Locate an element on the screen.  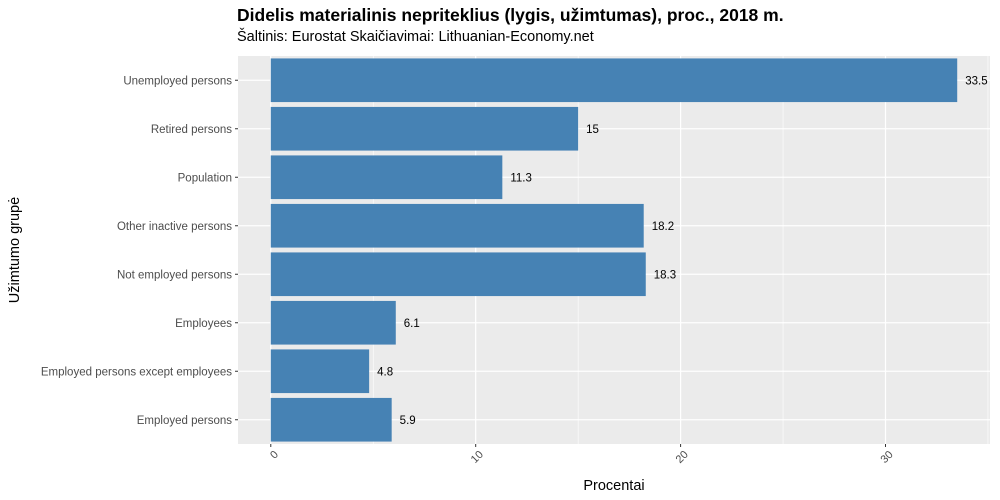
x-axis-title: Procentai is located at coordinates (613, 486).